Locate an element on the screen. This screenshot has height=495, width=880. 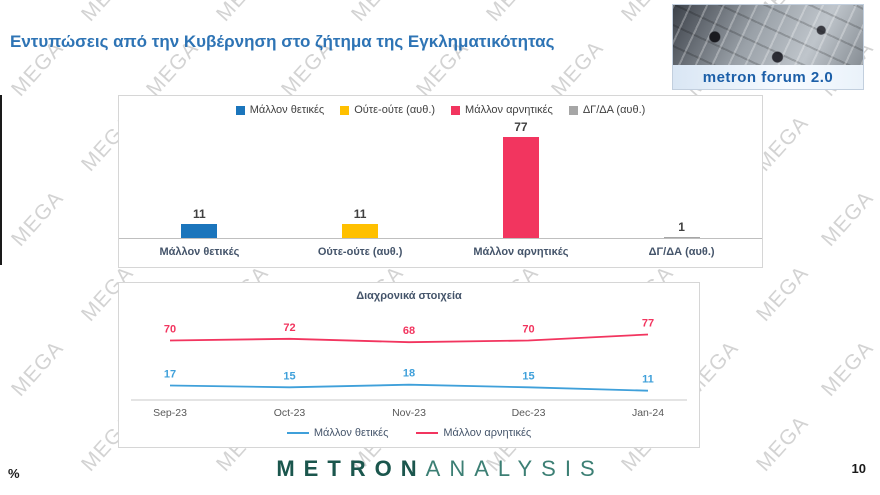
bar-category-label: Μάλλον αρνητικές is located at coordinates (521, 252).